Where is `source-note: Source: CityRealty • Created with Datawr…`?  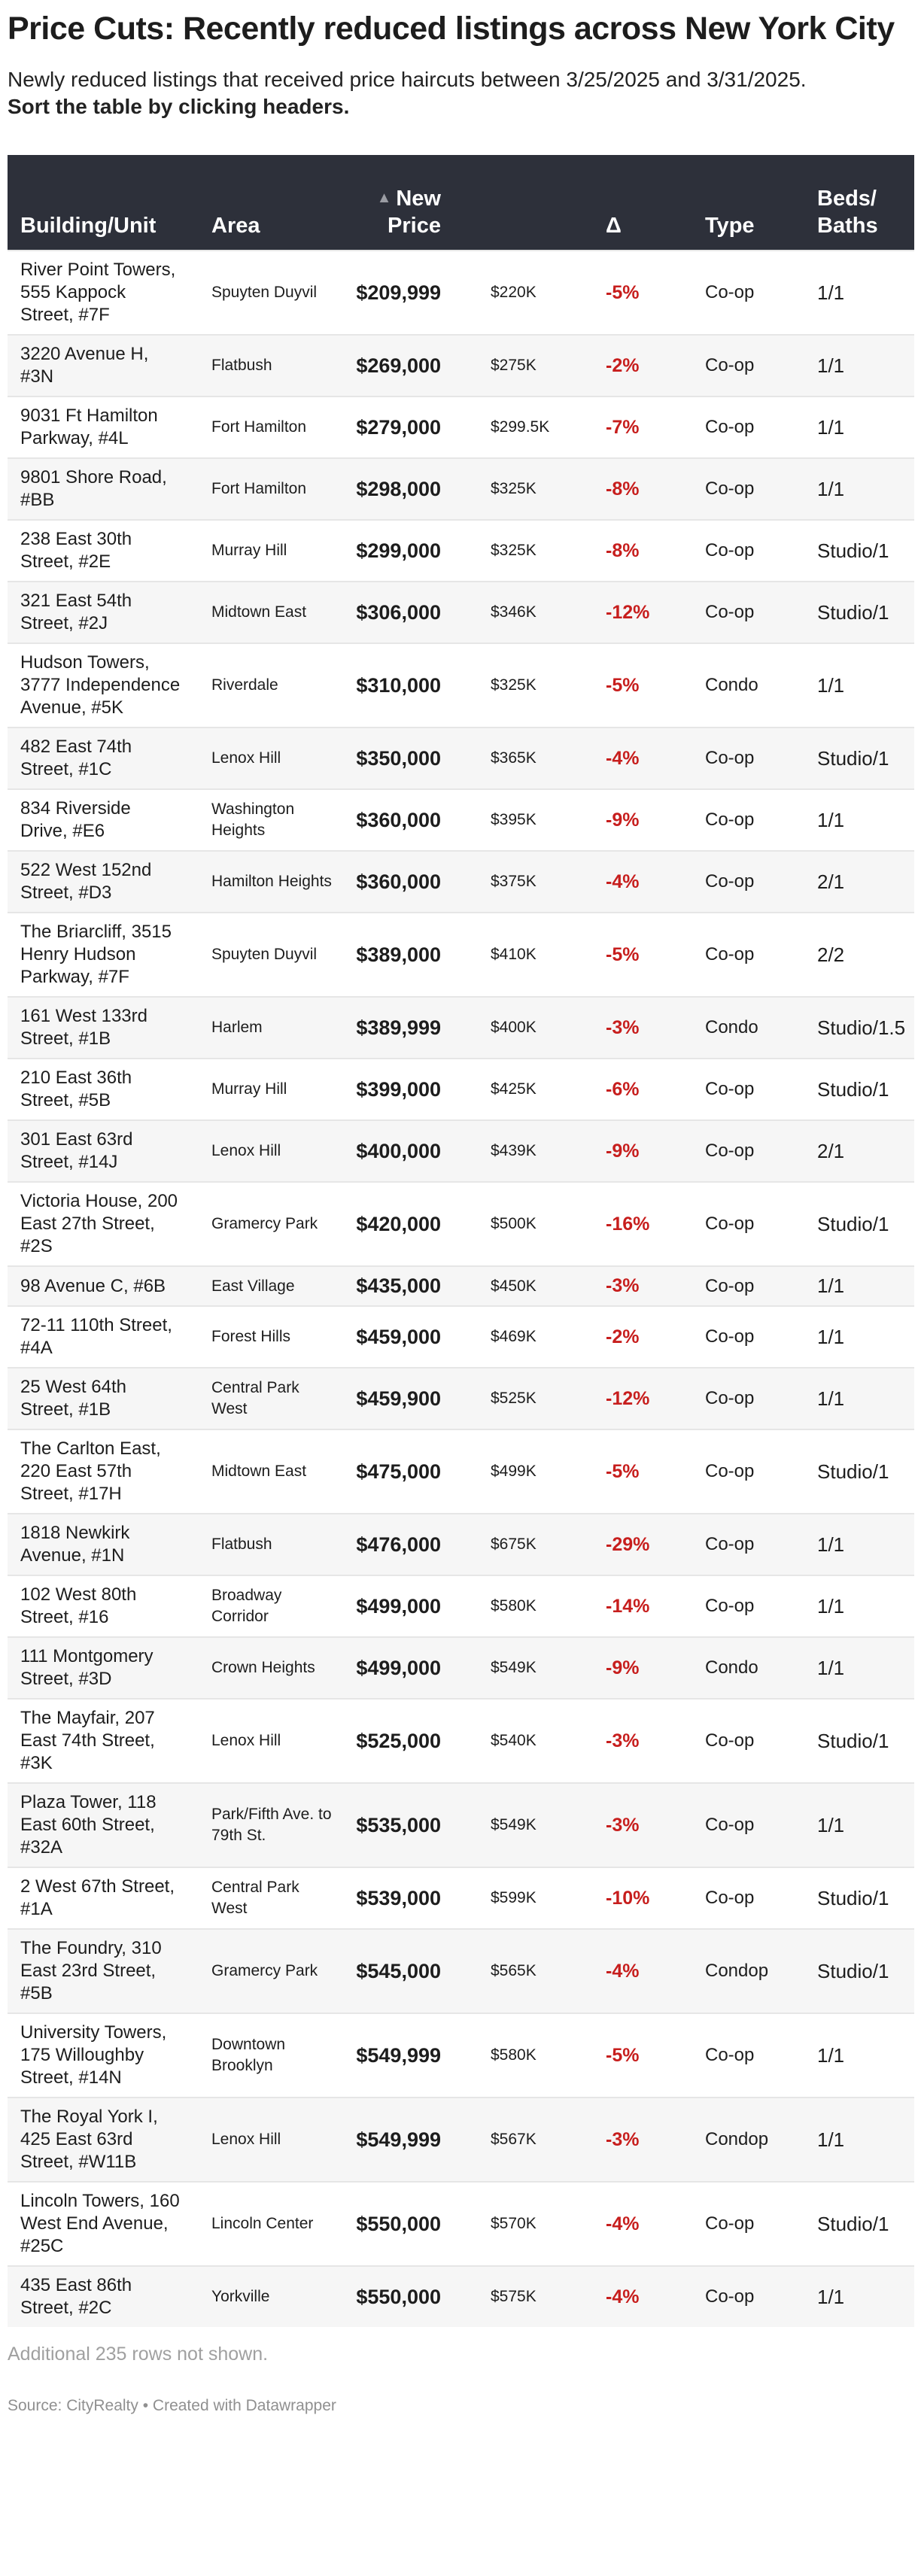
source-note: Source: CityRealty • Created with Datawr… is located at coordinates (172, 2406).